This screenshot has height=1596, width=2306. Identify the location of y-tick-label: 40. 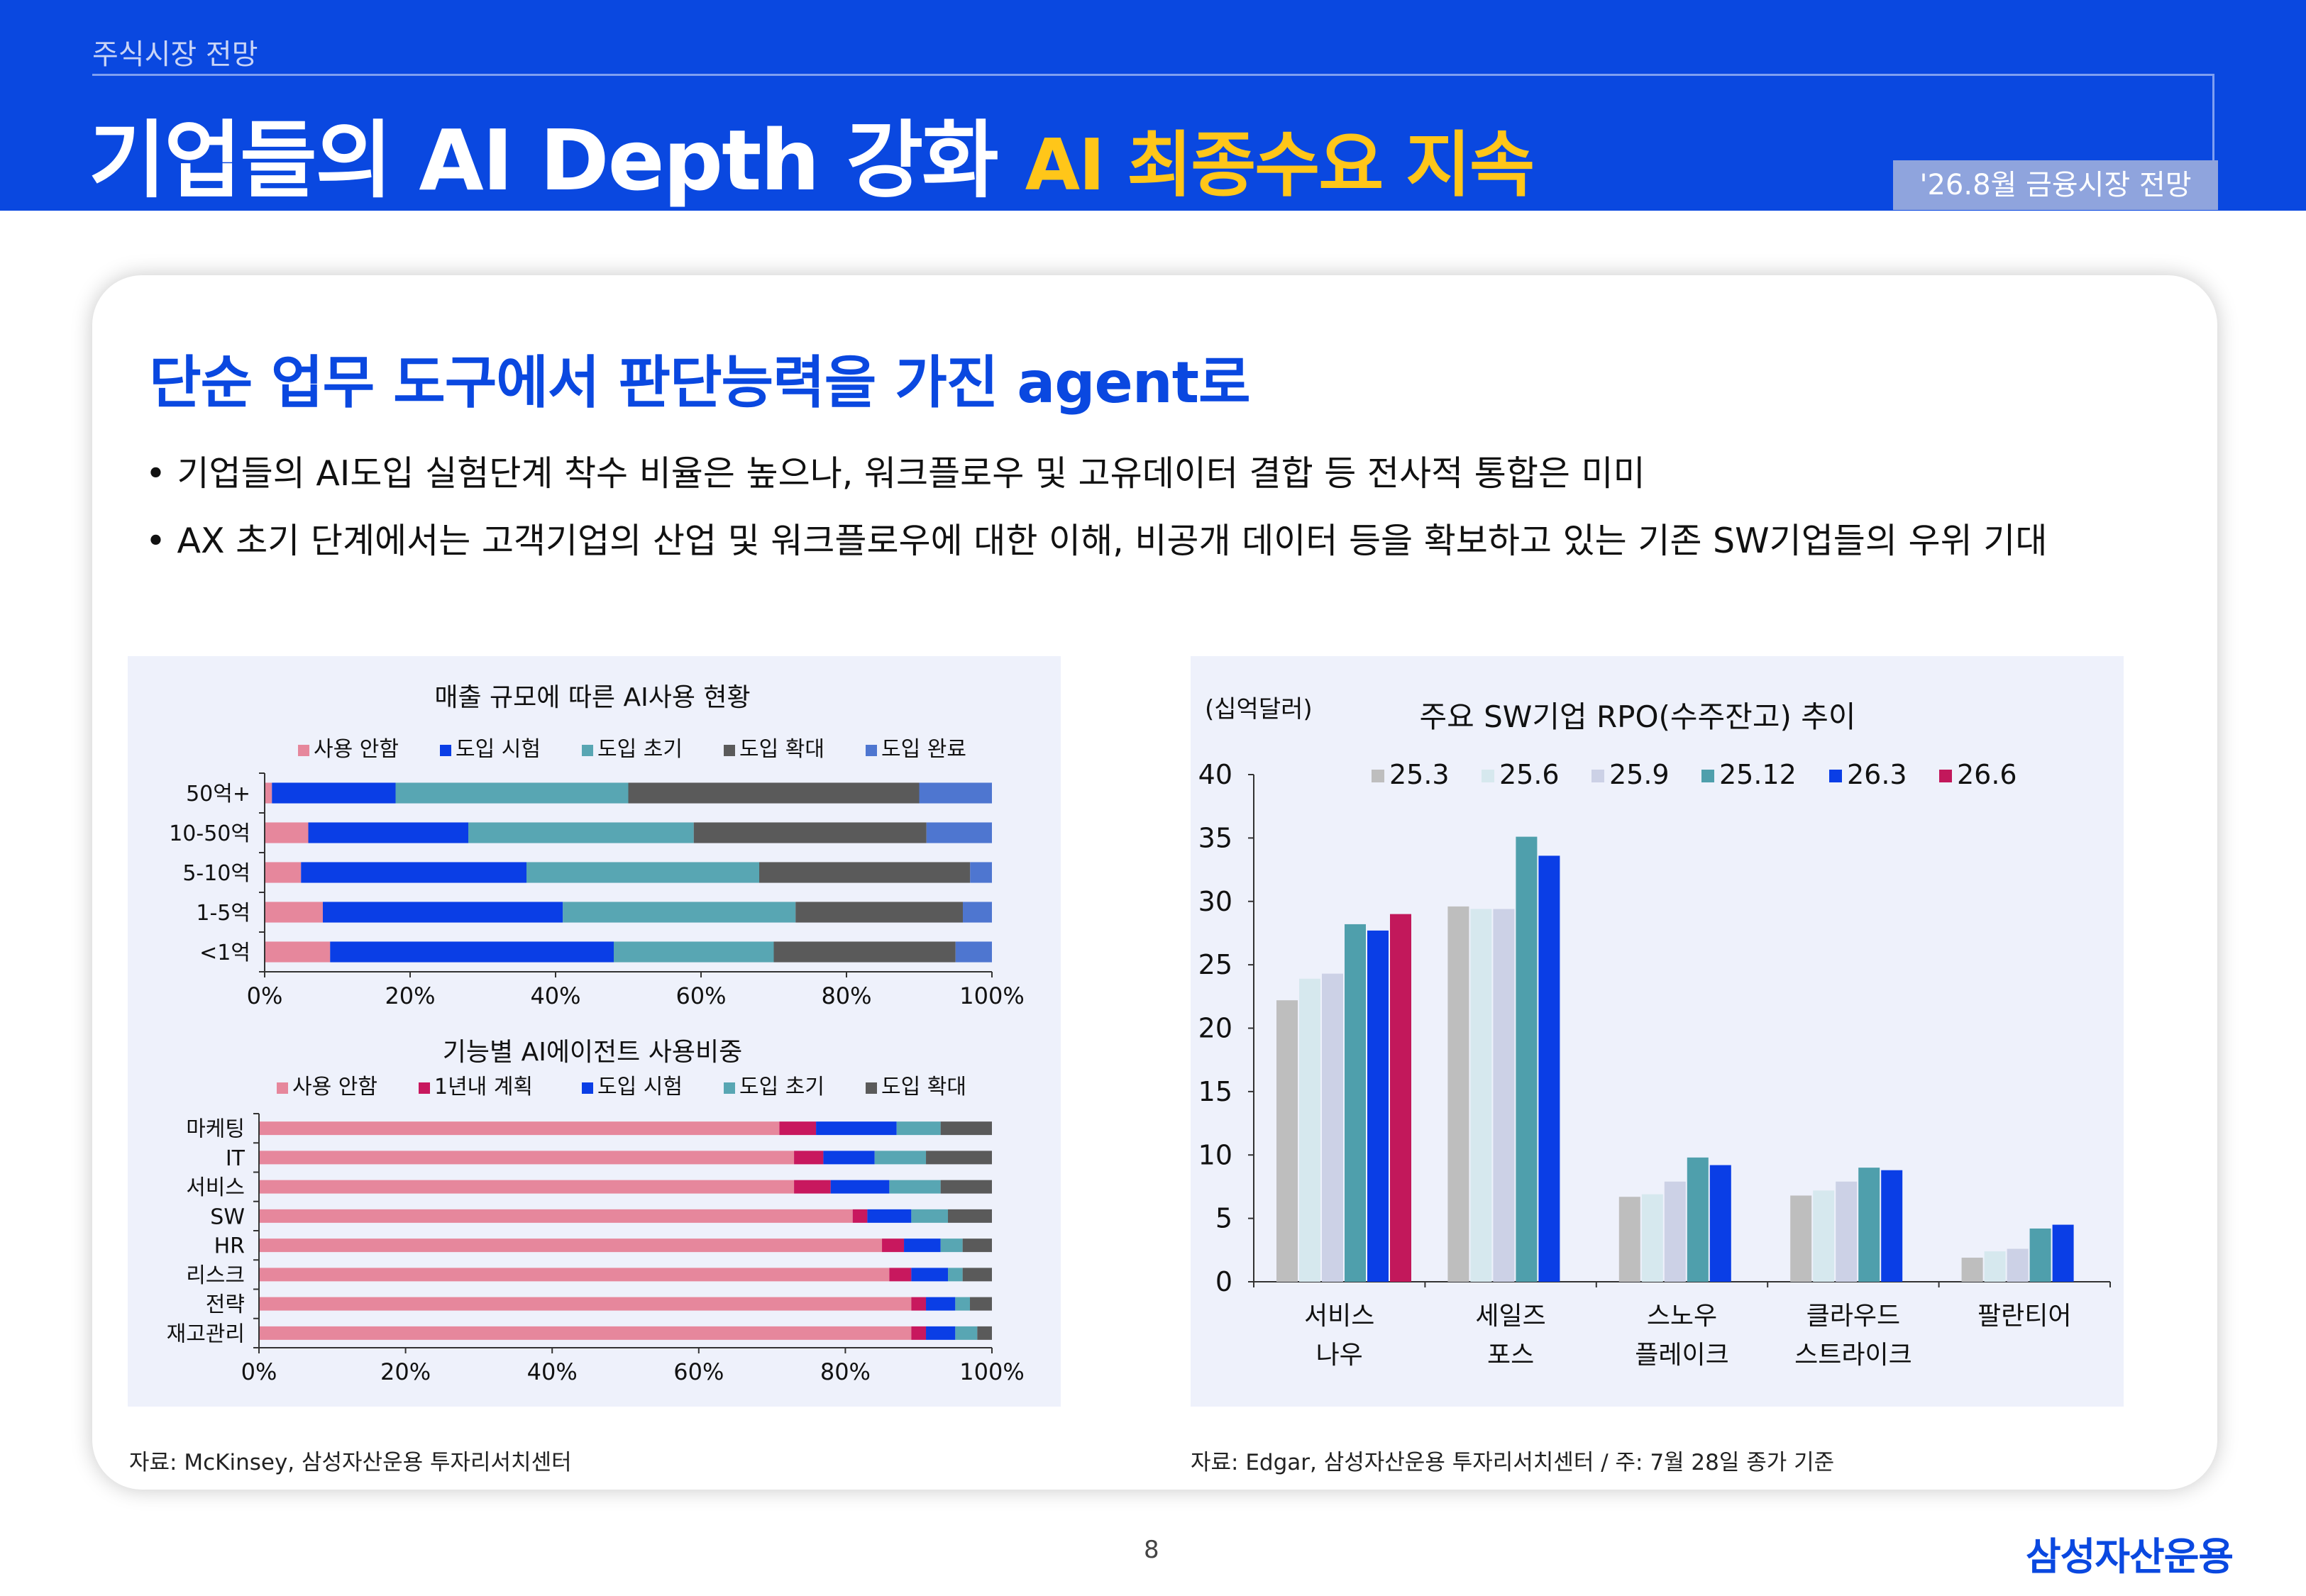
(1215, 775).